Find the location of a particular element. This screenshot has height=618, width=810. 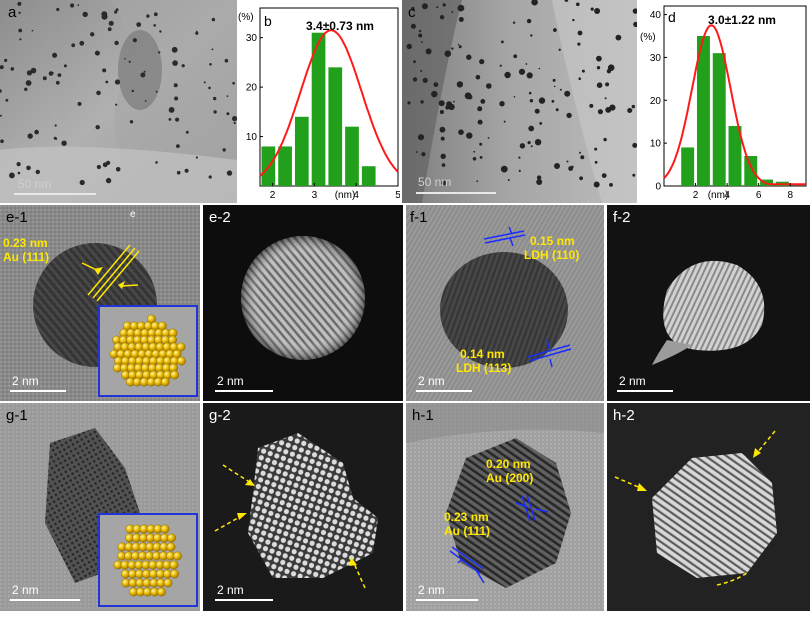

spacing-label-f1-top: 0.15 nm is located at coordinates (552, 241).